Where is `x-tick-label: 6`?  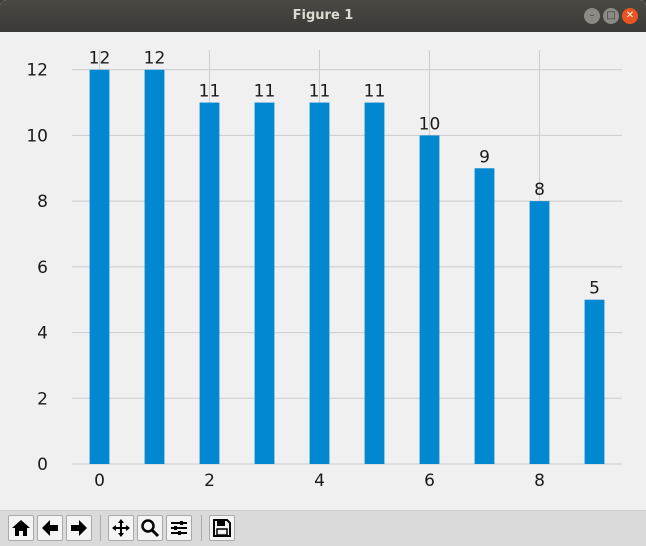 x-tick-label: 6 is located at coordinates (429, 481).